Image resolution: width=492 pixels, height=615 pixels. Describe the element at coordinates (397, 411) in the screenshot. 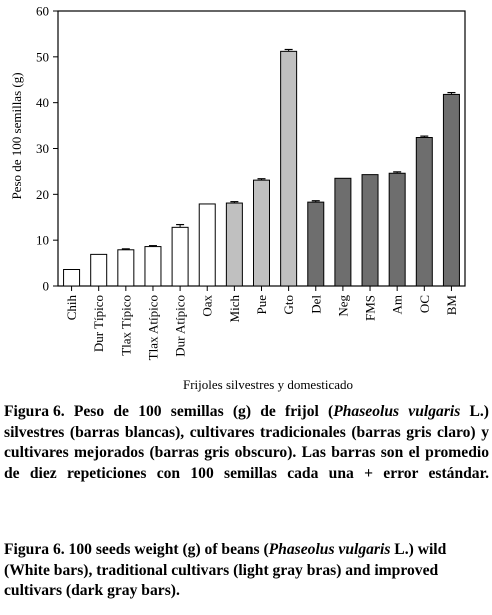

I see `caption-es-species: Phaseolus vulgaris` at that location.